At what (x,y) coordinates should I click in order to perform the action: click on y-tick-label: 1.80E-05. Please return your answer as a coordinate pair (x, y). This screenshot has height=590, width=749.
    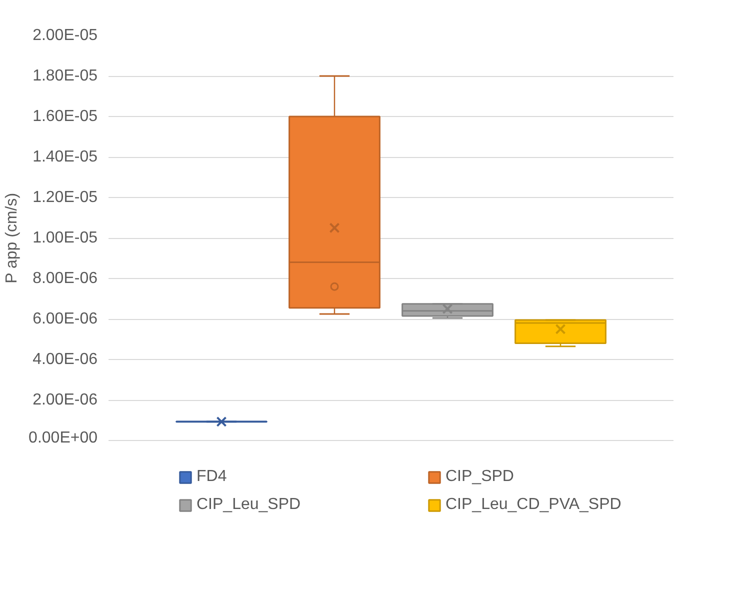
    Looking at the image, I should click on (65, 76).